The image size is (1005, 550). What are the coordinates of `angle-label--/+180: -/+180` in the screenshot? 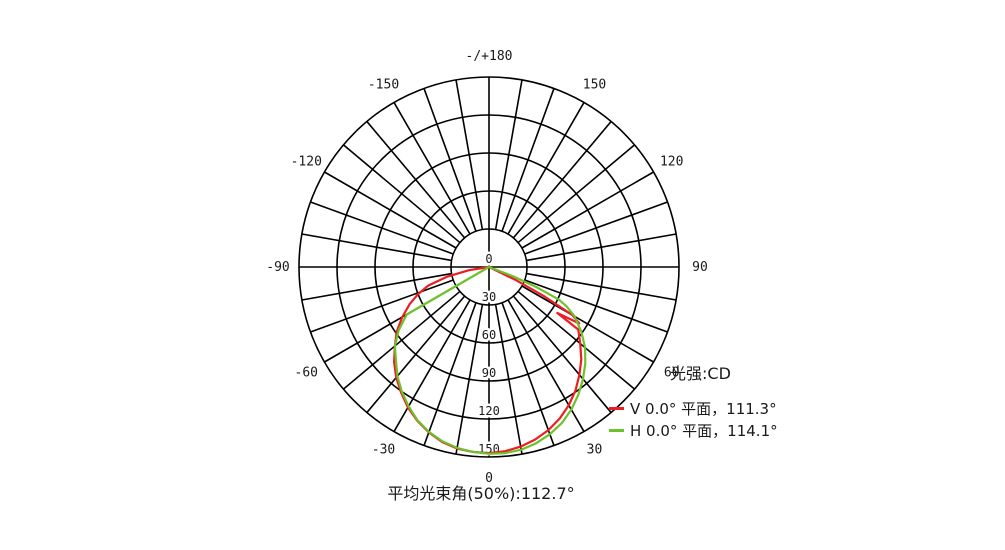 It's located at (489, 56).